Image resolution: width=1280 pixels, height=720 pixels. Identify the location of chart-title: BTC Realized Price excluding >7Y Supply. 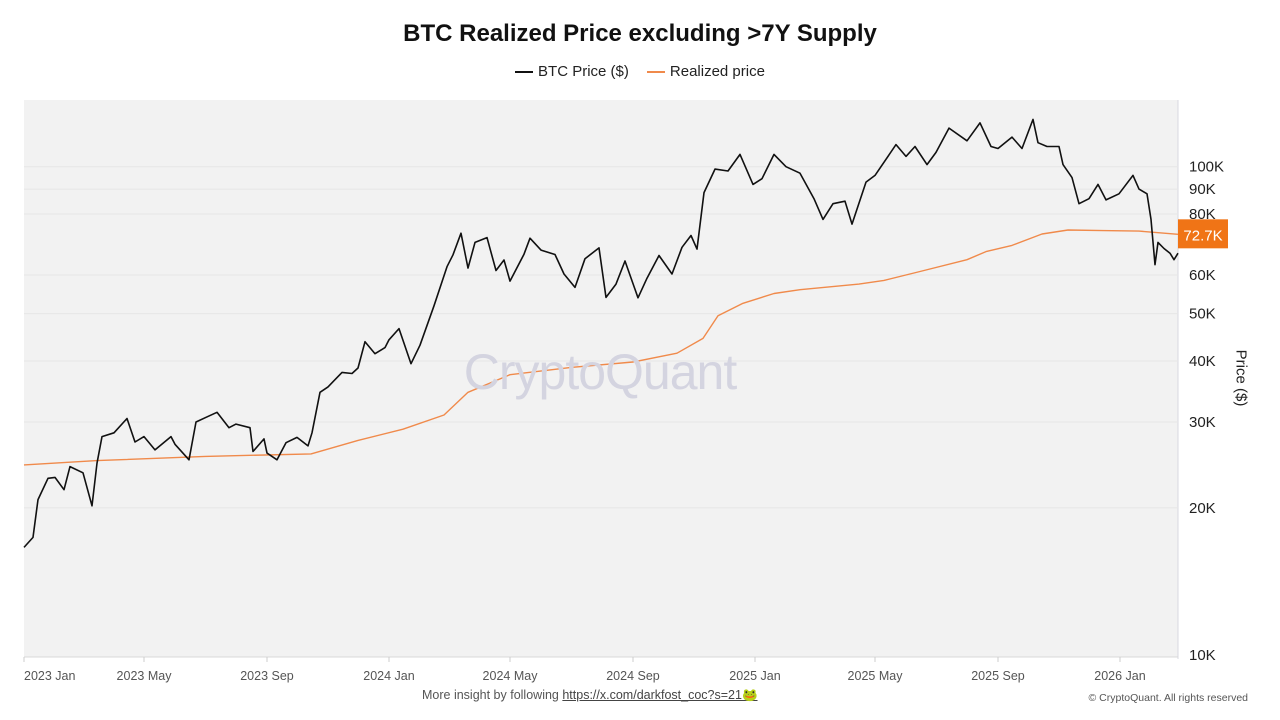
(640, 33).